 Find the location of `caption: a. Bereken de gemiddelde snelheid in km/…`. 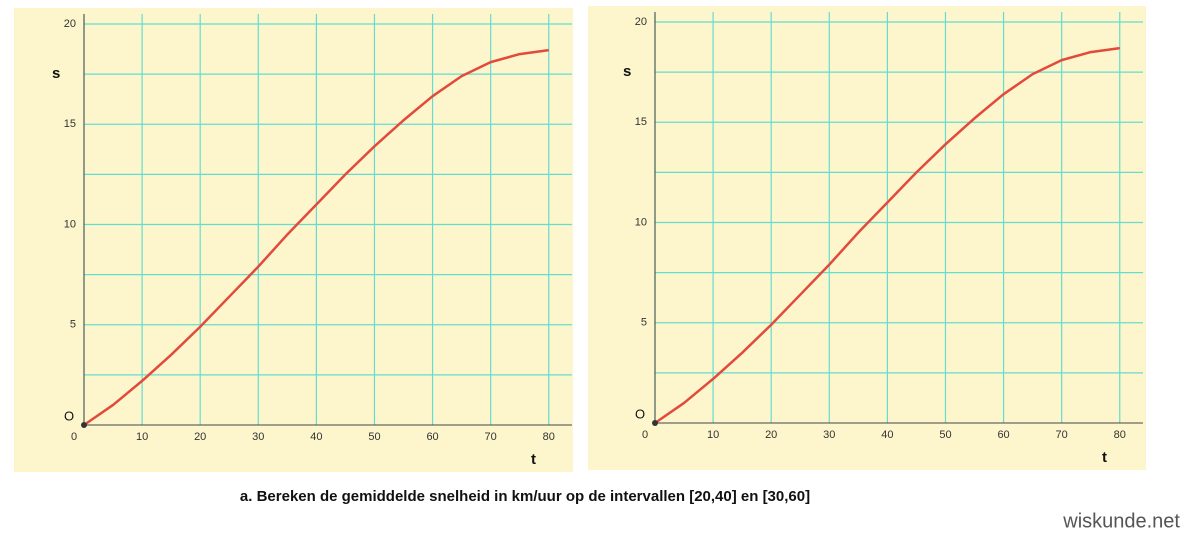

caption: a. Bereken de gemiddelde snelheid in km/… is located at coordinates (525, 496).